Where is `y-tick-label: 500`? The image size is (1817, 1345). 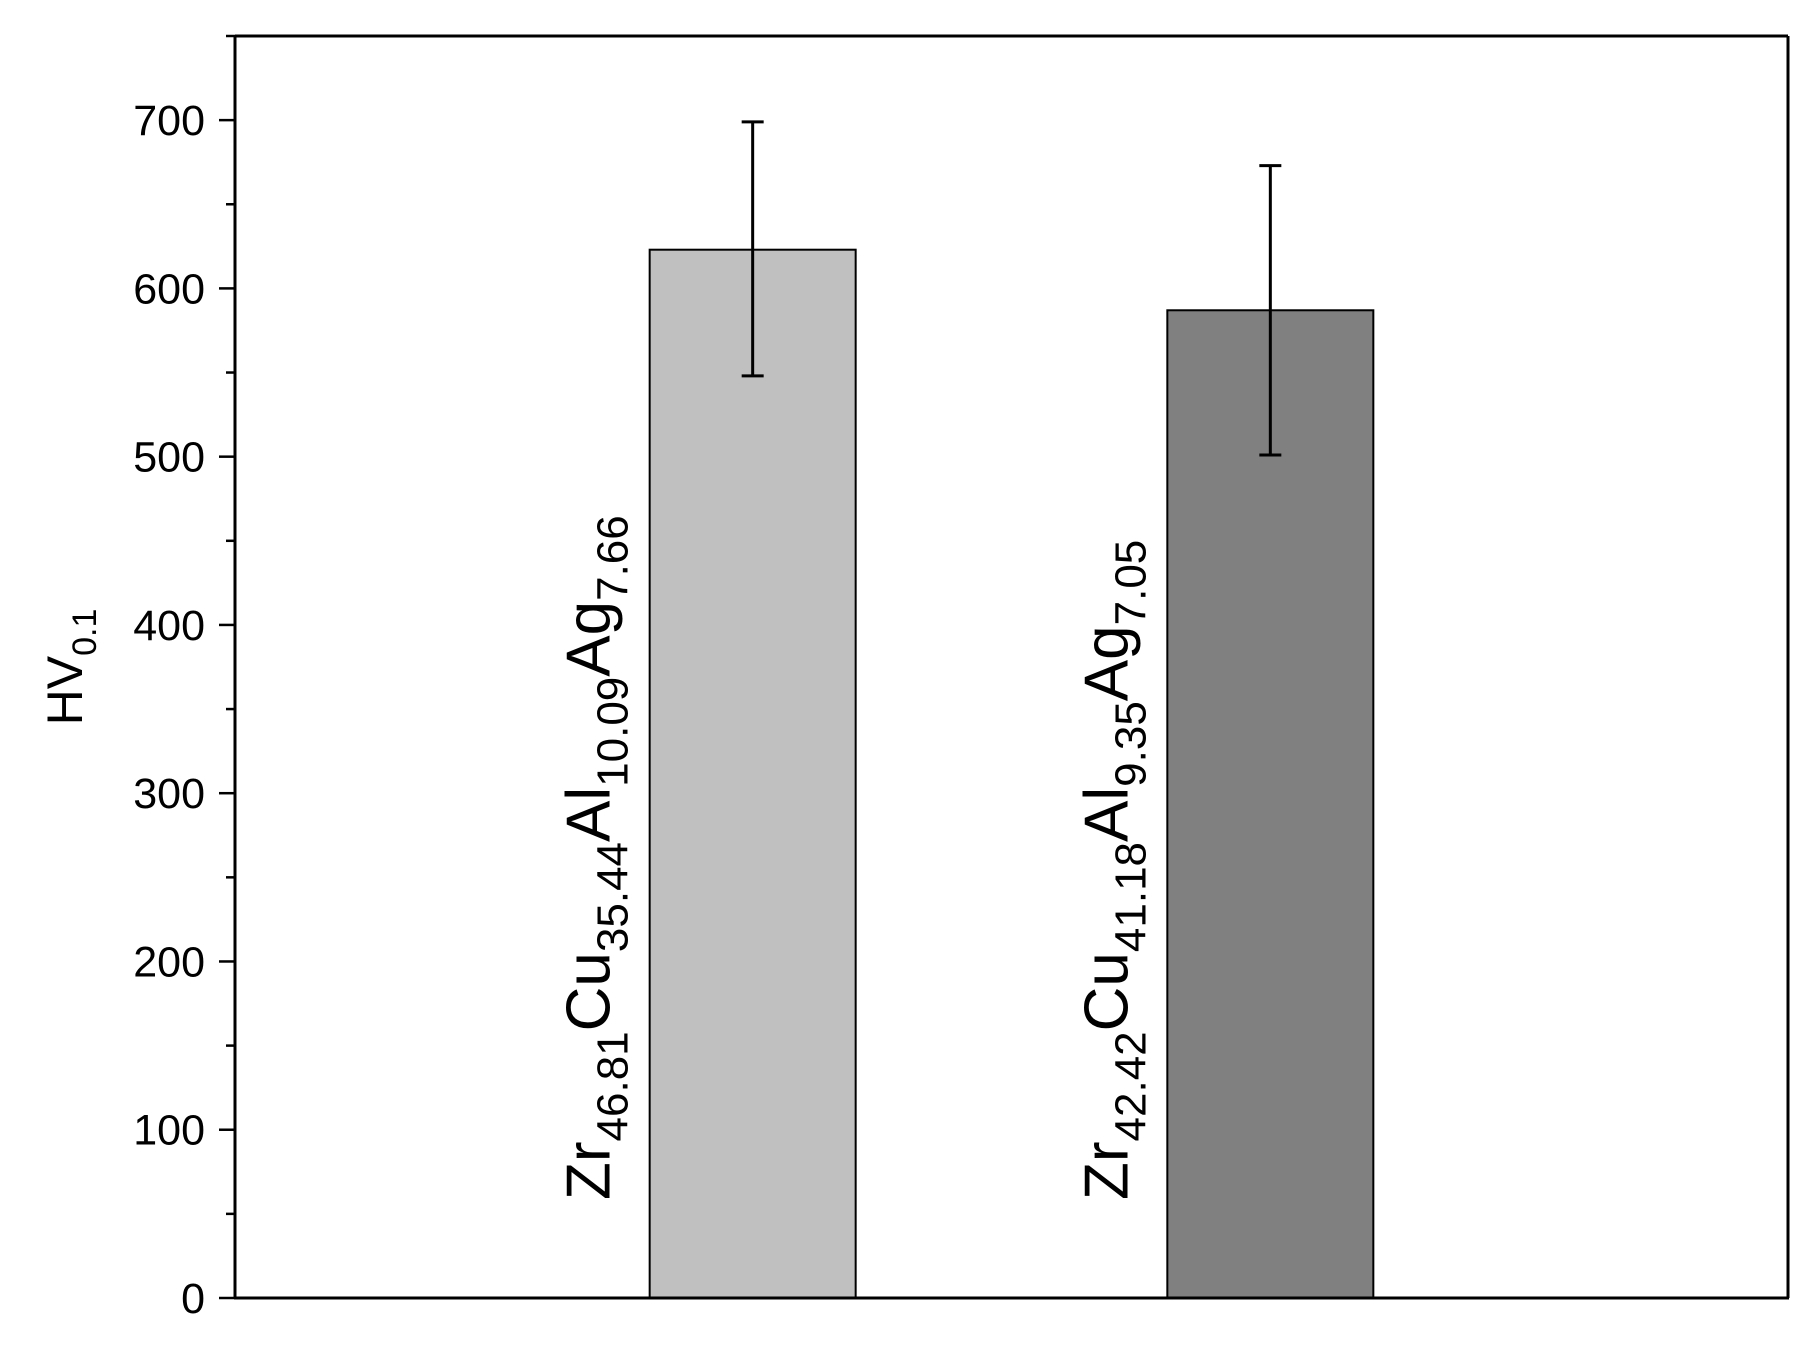 y-tick-label: 500 is located at coordinates (169, 458).